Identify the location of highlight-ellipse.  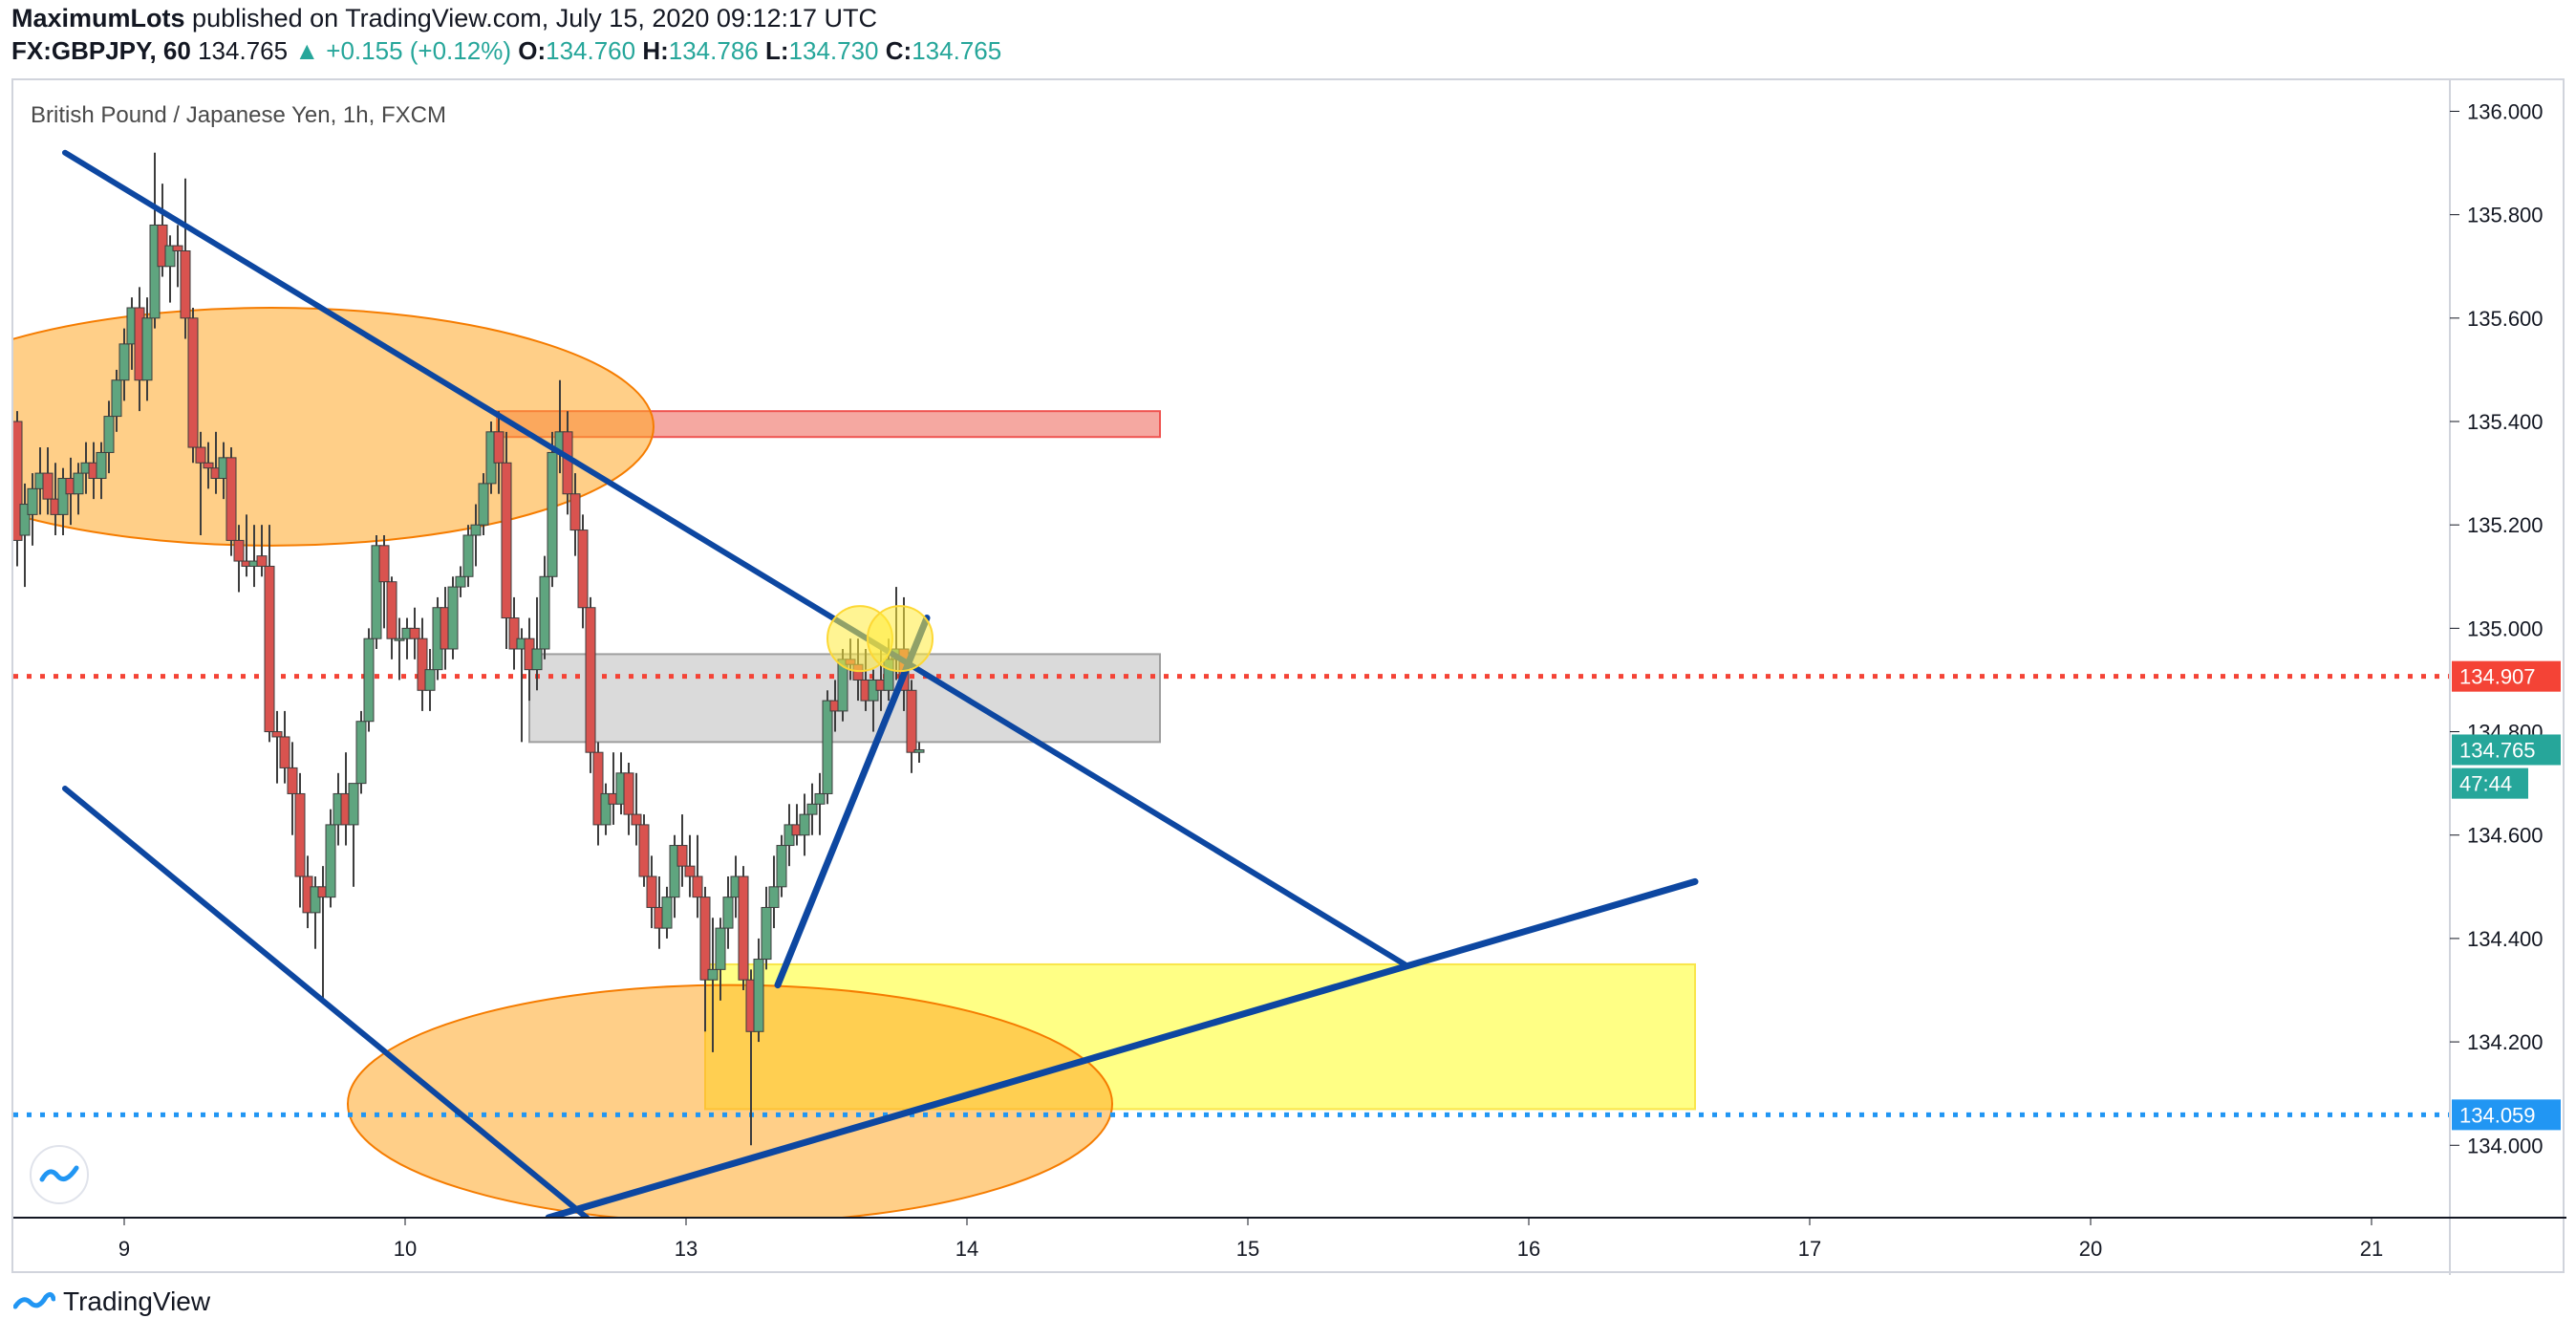
(730, 1100).